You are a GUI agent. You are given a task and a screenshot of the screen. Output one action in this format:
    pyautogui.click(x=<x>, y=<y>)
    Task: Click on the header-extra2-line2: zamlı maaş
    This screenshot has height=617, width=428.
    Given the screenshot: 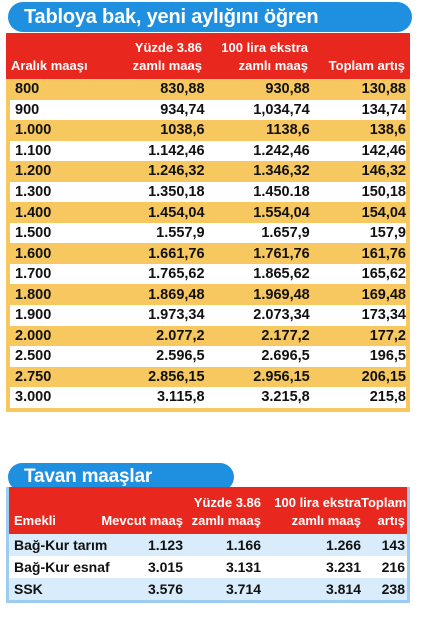 What is the action you would take?
    pyautogui.click(x=326, y=520)
    